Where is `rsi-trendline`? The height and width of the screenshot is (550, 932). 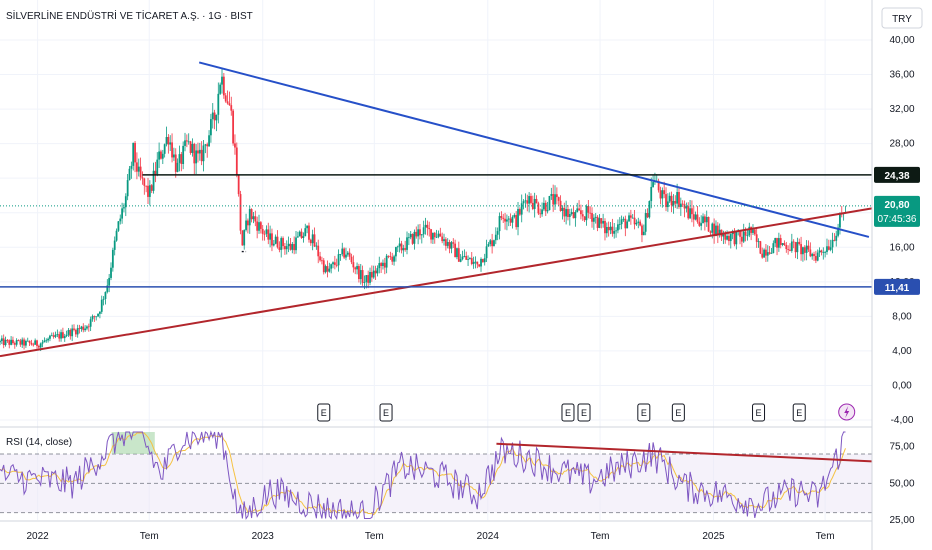
rsi-trendline is located at coordinates (684, 452).